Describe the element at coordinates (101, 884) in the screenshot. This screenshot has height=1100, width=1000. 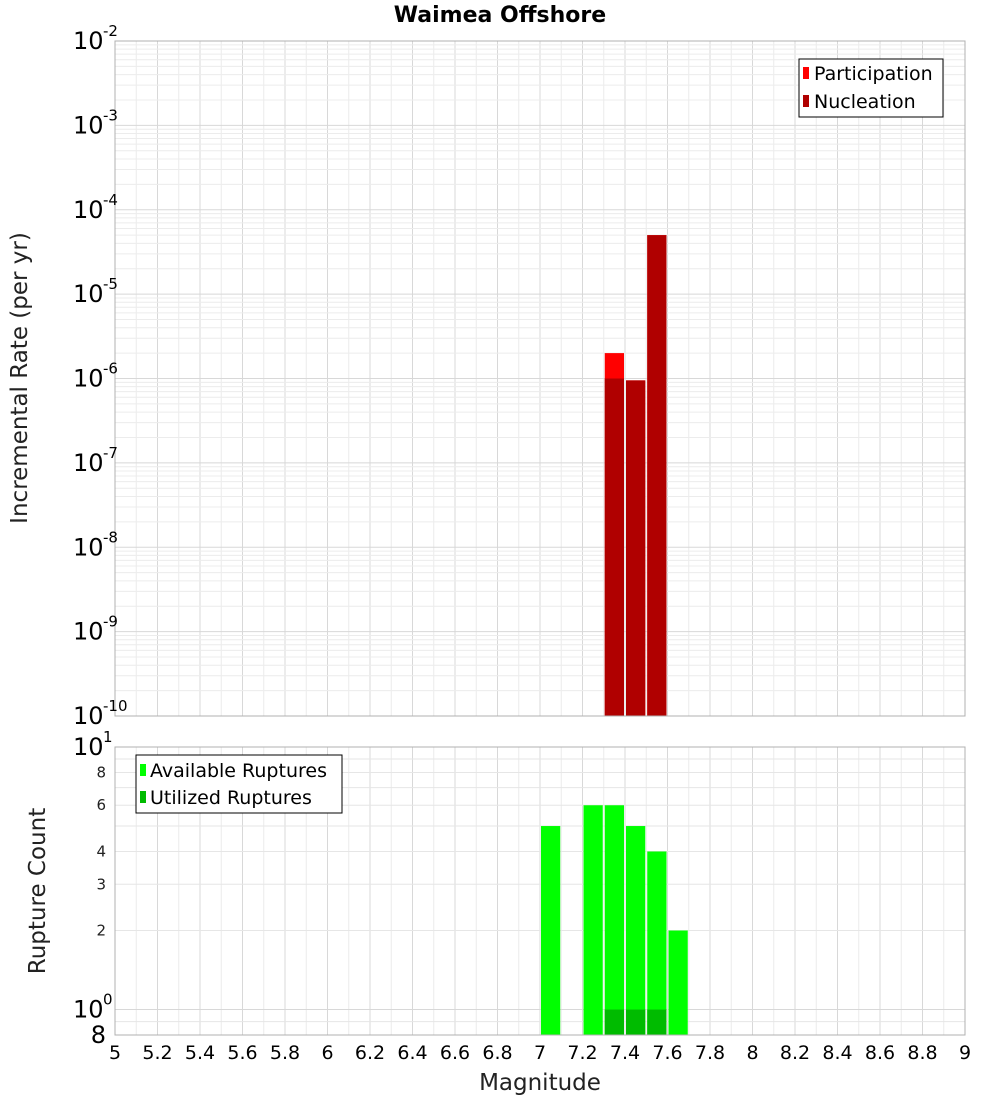
I see `bottom-y-tick-label: 3` at that location.